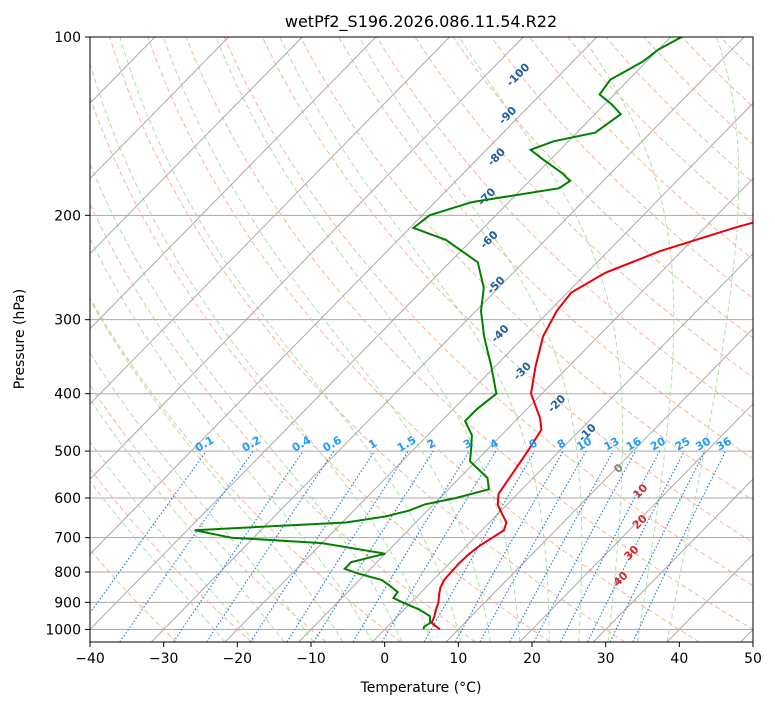 This screenshot has height=708, width=775. What do you see at coordinates (67, 38) in the screenshot?
I see `y-tick-label: 100` at bounding box center [67, 38].